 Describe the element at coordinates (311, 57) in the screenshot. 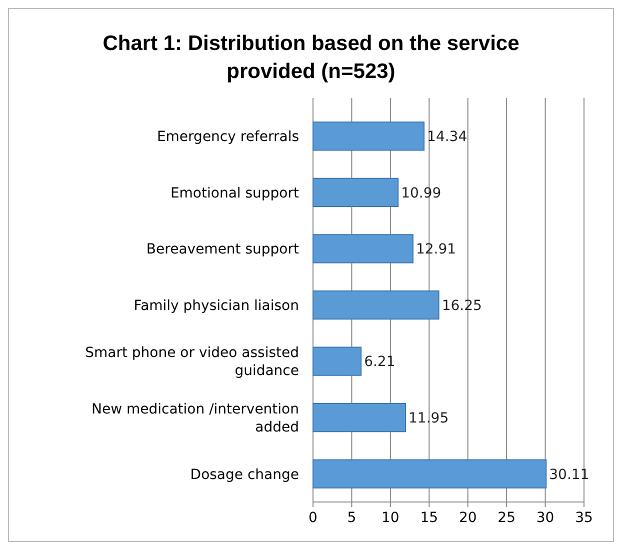

I see `chart-title: Chart 1: Distribution based on the service provided (n=523)` at that location.